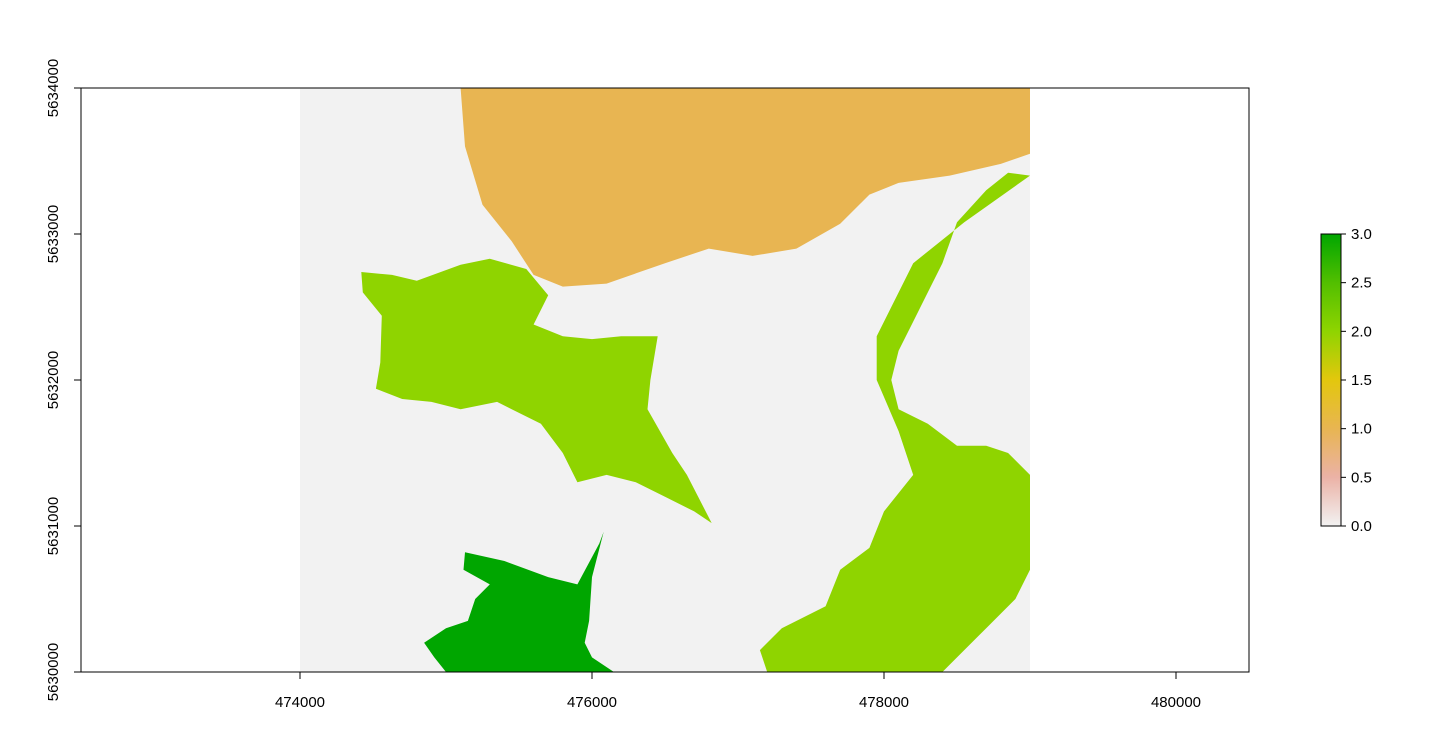  I want to click on legend-color-bar, so click(1331, 380).